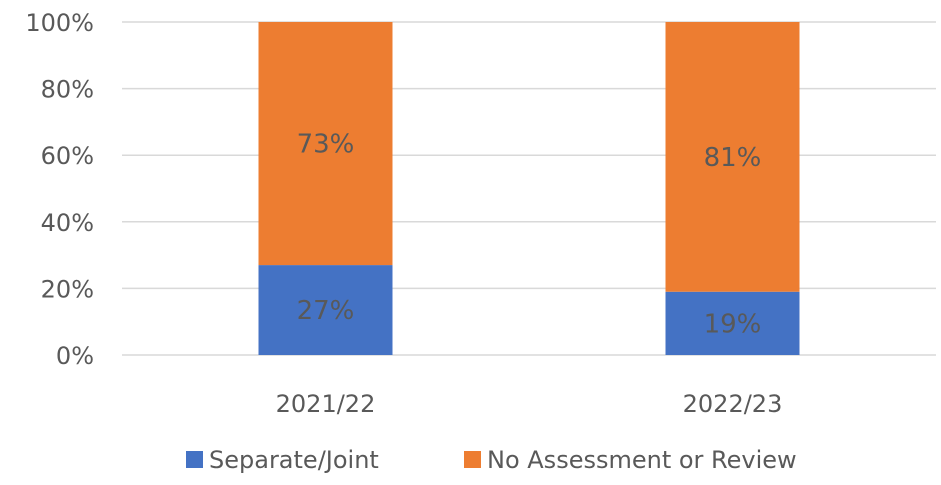 Image resolution: width=941 pixels, height=485 pixels. Describe the element at coordinates (67, 90) in the screenshot. I see `y-tick-label: 80%` at that location.